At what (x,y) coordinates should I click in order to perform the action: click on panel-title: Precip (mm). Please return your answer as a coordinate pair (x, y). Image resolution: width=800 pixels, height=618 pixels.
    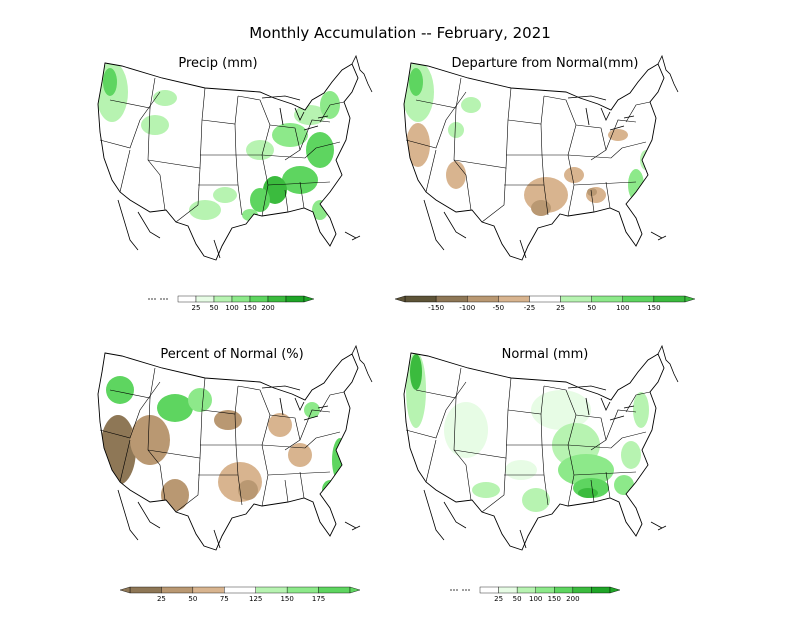
    Looking at the image, I should click on (217, 63).